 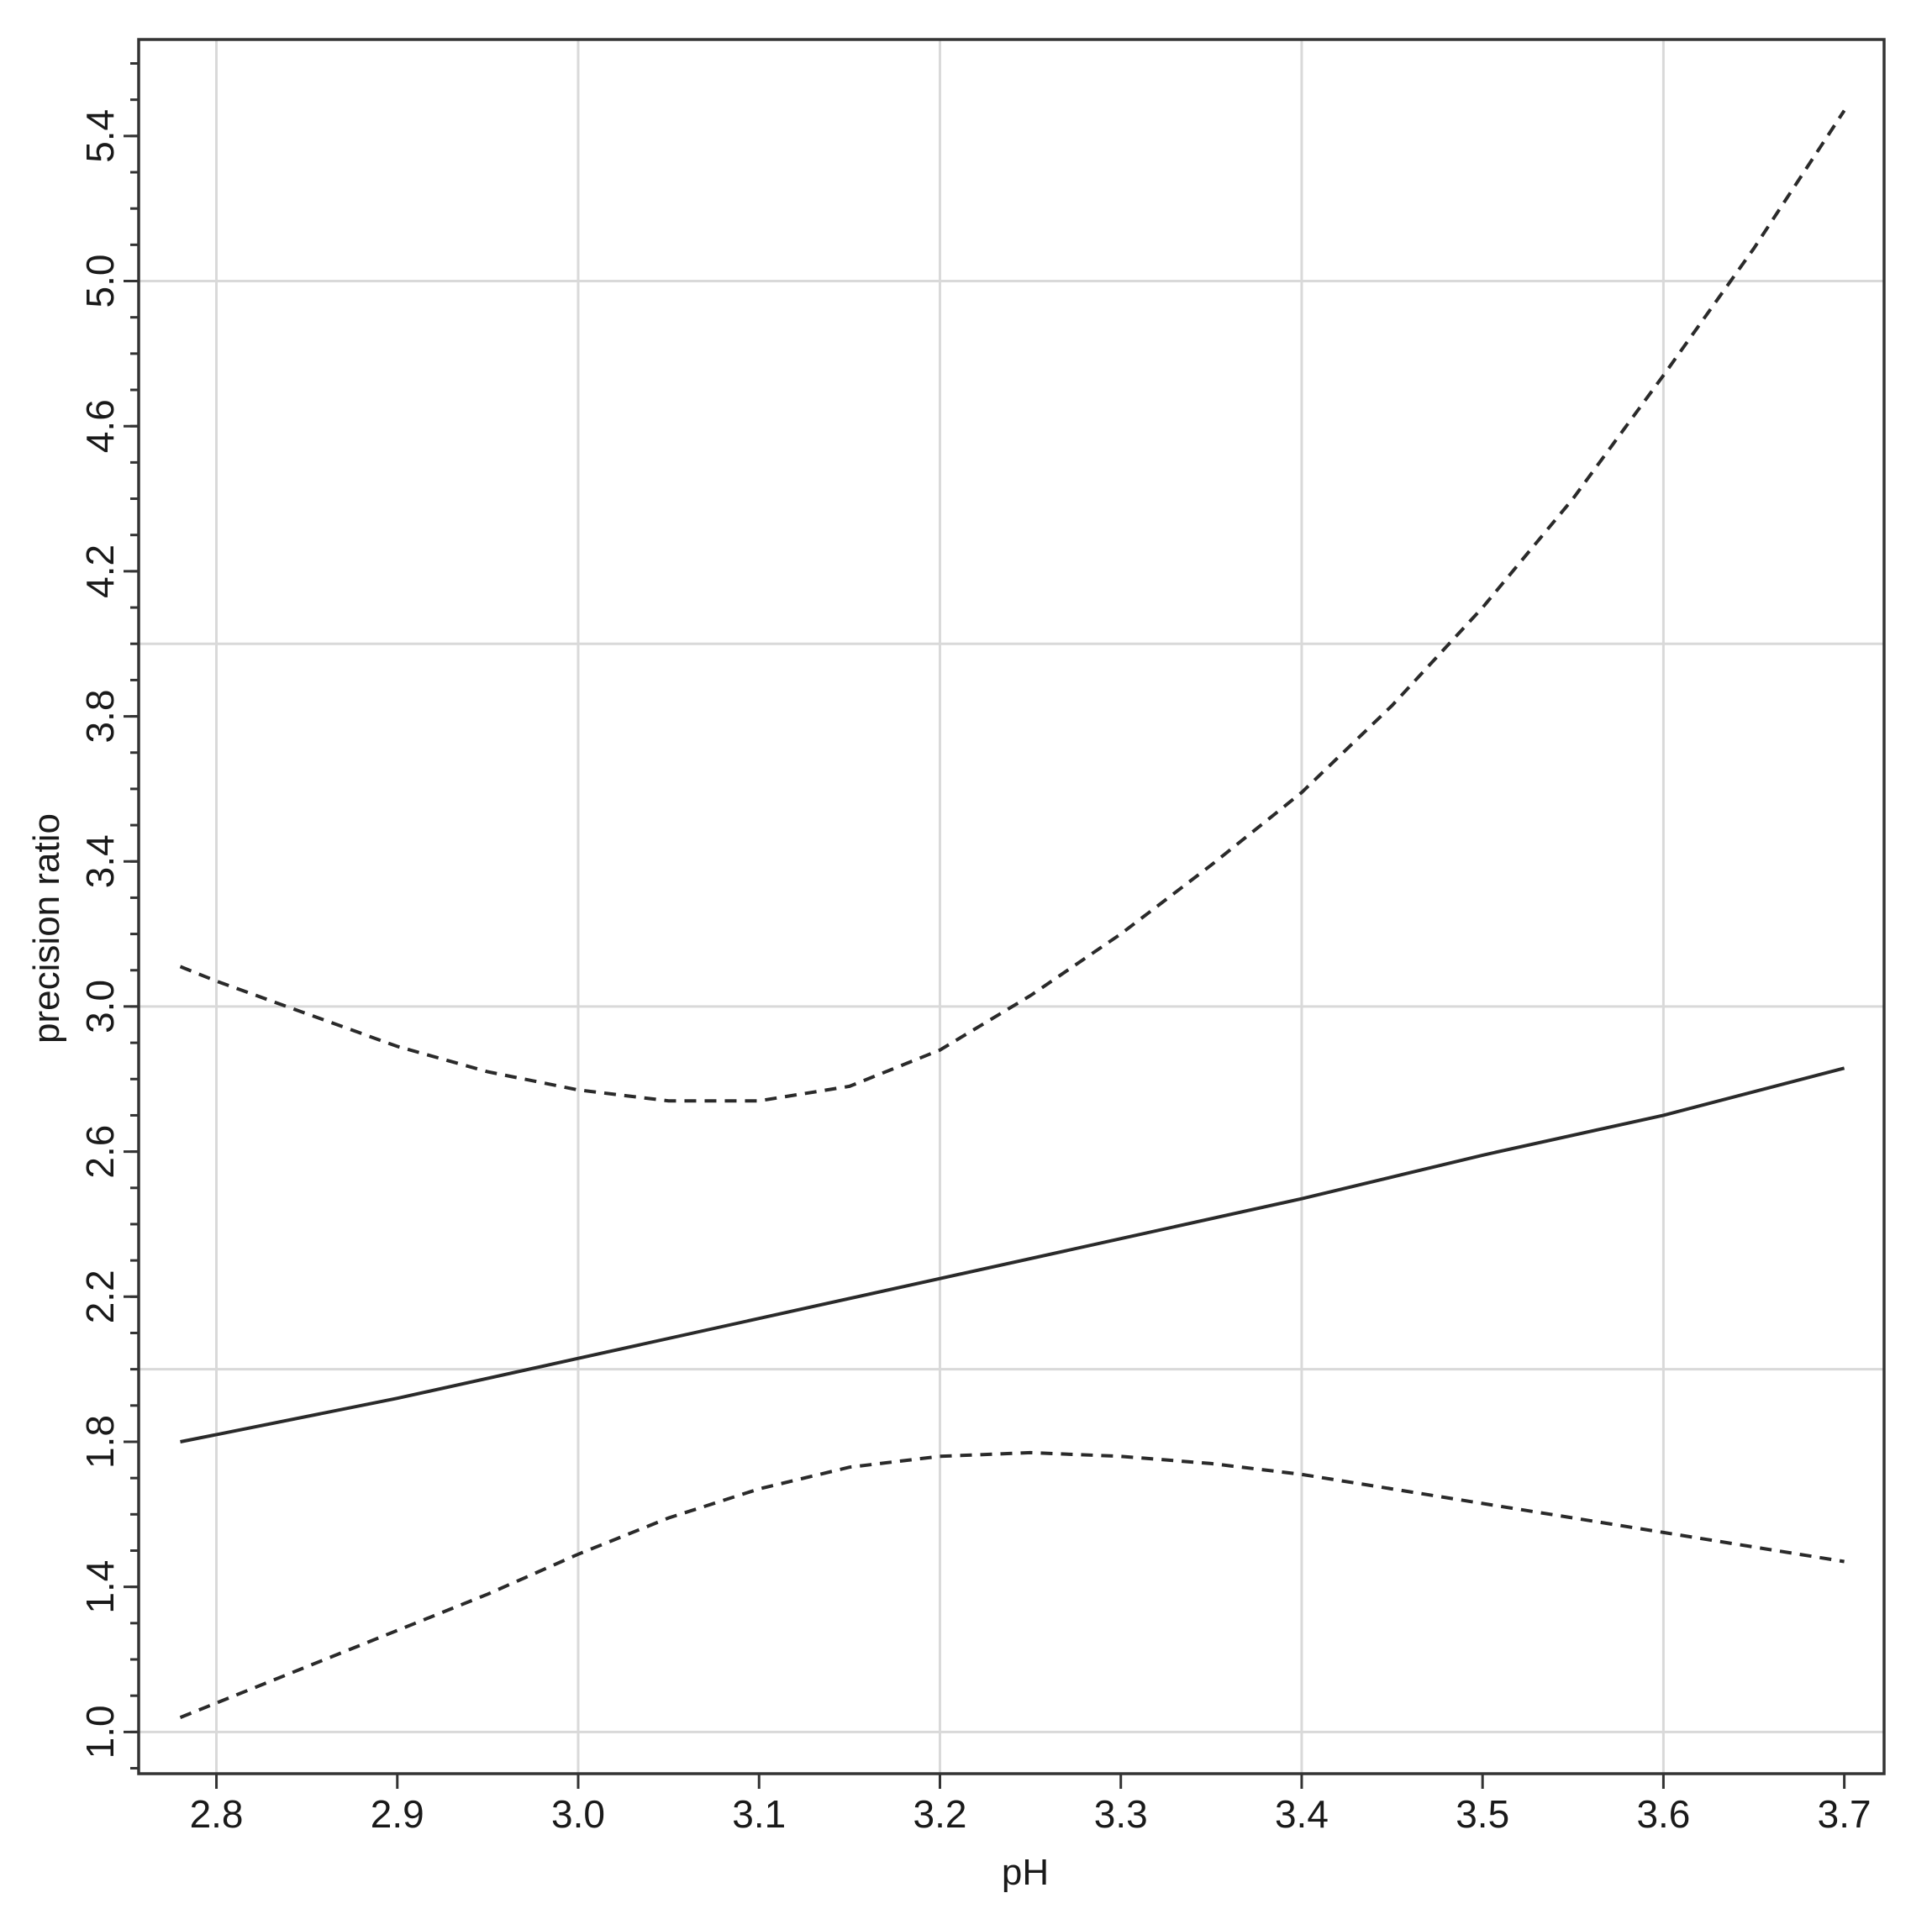 What do you see at coordinates (100, 861) in the screenshot?
I see `y-tick-label: 3.4` at bounding box center [100, 861].